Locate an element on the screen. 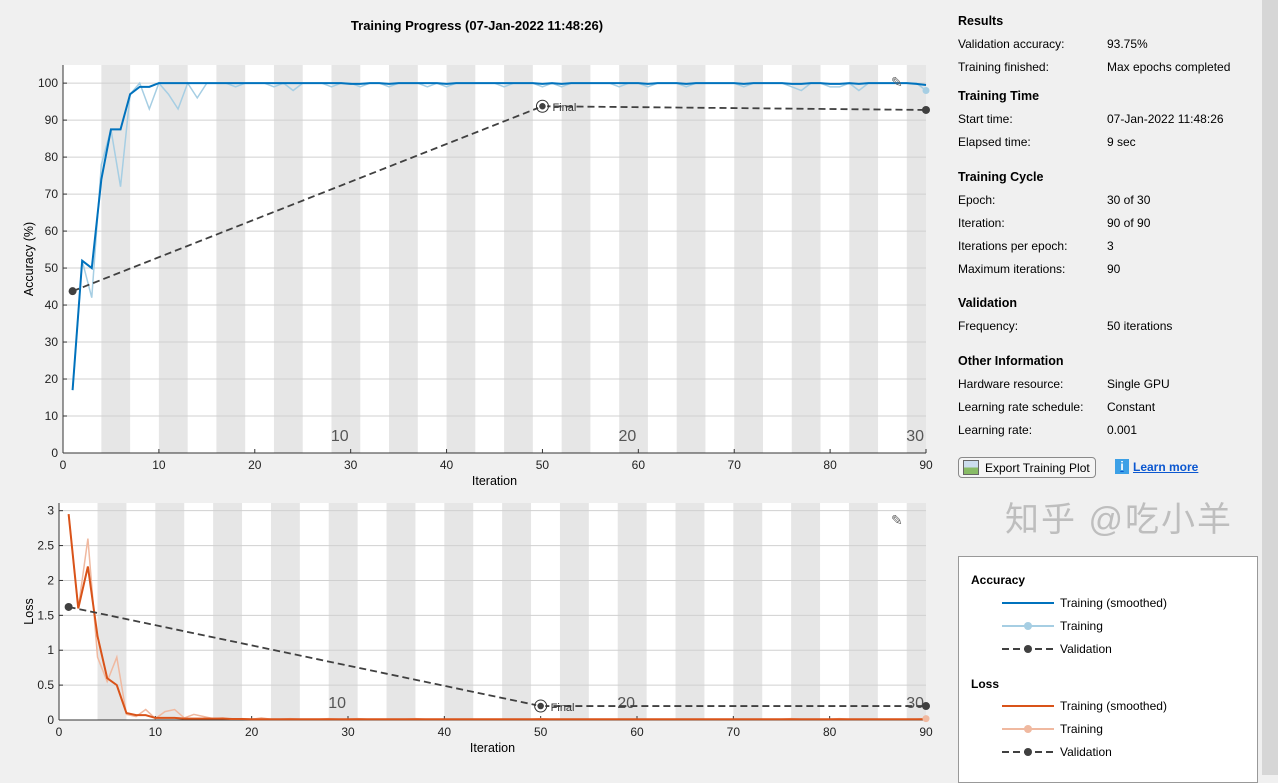 This screenshot has width=1278, height=783. legend-label: Training (smoothed) is located at coordinates (1113, 706).